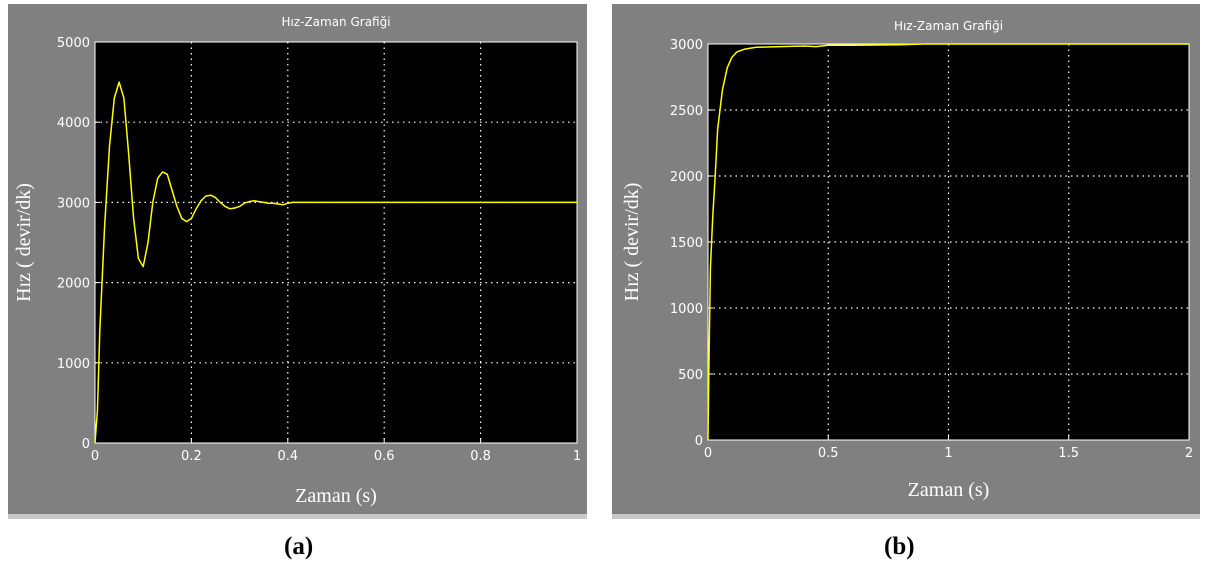 Image resolution: width=1210 pixels, height=569 pixels. I want to click on x-tick-label: 0.5, so click(828, 453).